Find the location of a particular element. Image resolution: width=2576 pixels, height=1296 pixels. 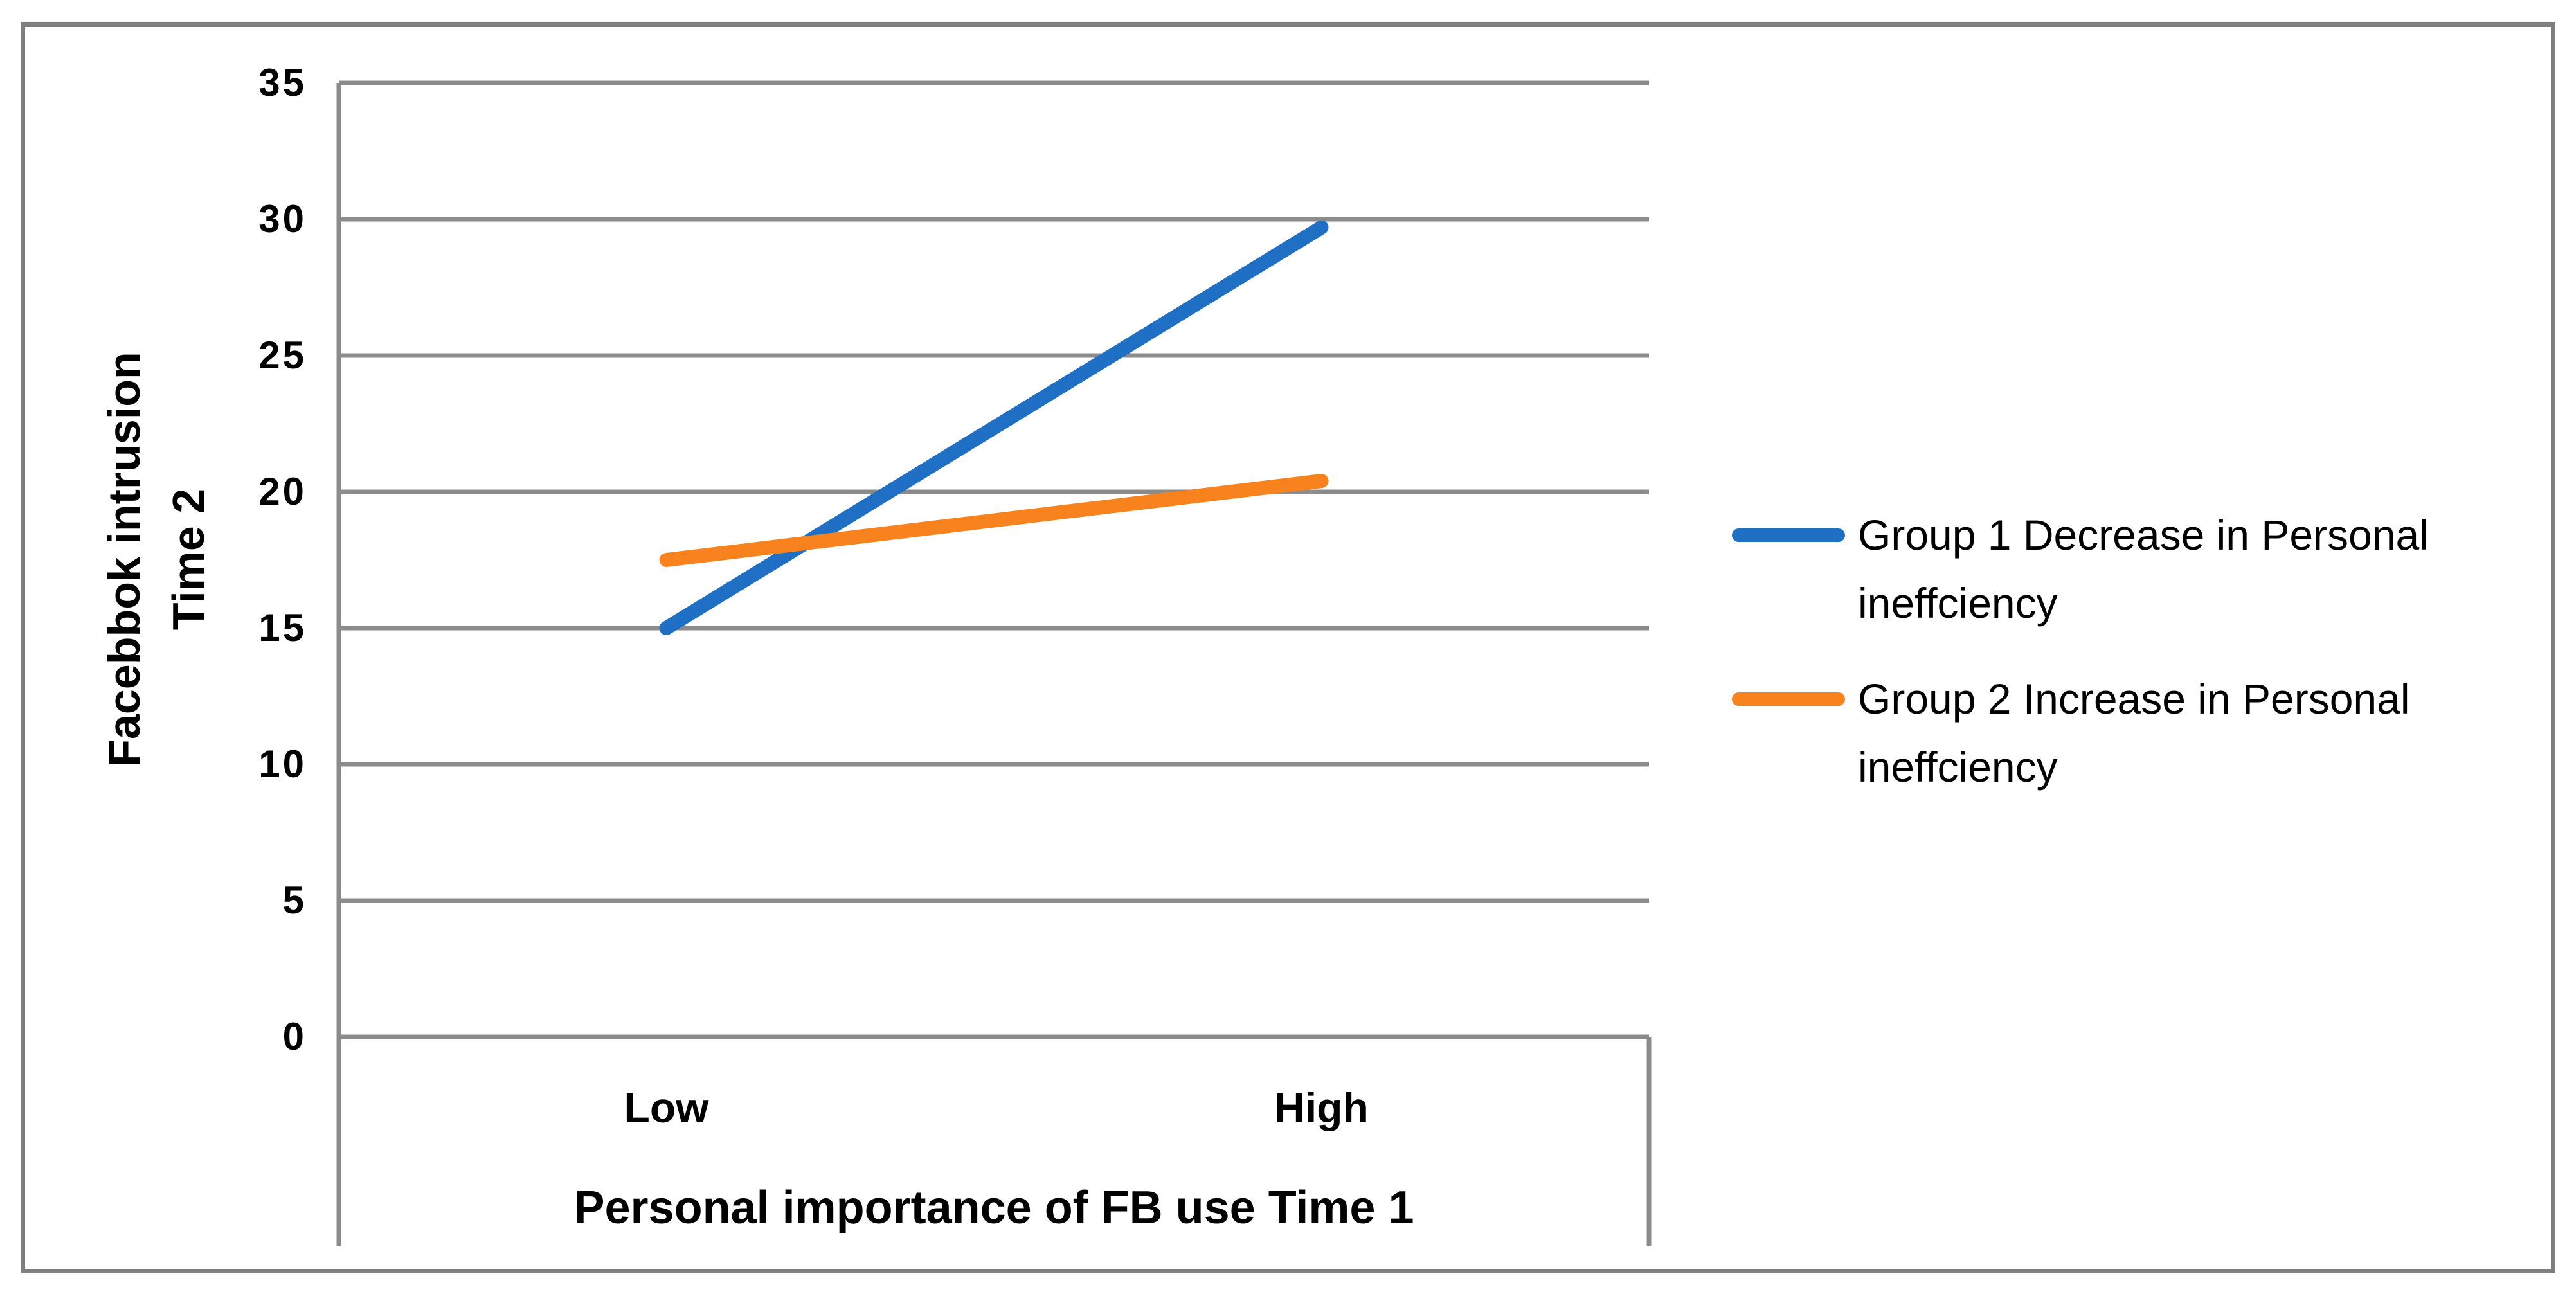

y-tick-label-20: 20 is located at coordinates (282, 491).